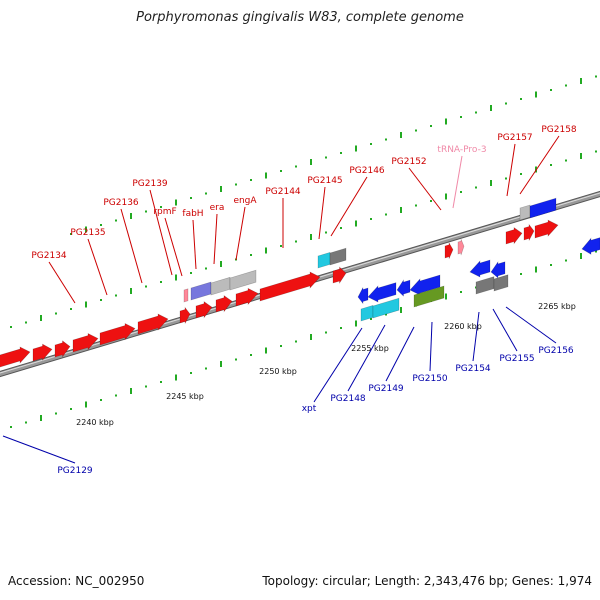 Image resolution: width=600 pixels, height=600 pixels. Describe the element at coordinates (403, 288) in the screenshot. I see `gene-arrow-pg2149a` at that location.